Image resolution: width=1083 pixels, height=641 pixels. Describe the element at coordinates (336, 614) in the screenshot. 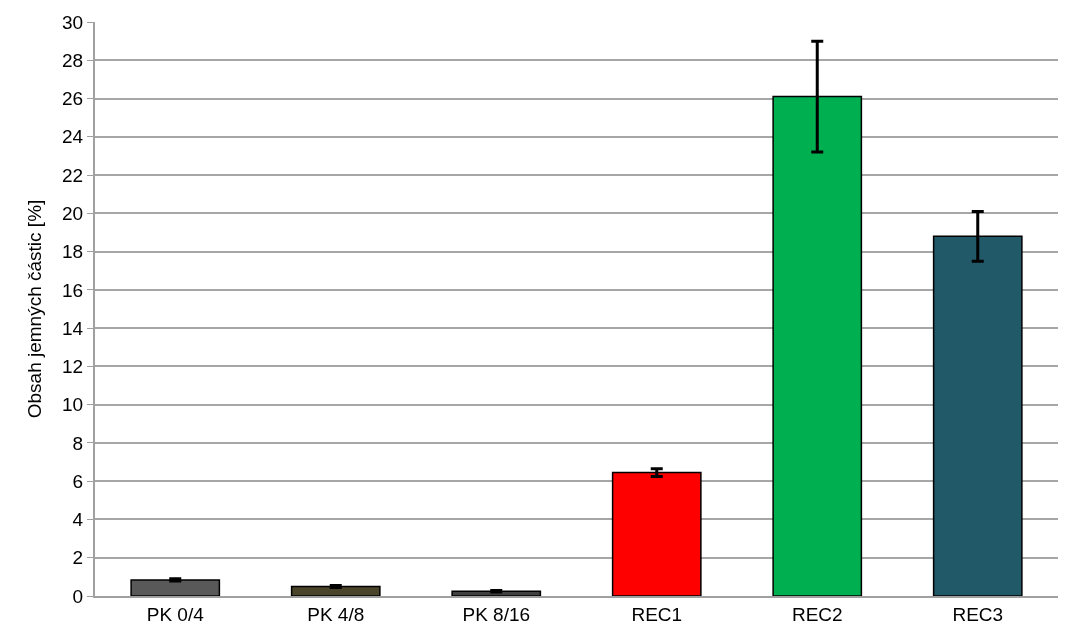

I see `x-tick-label: PK 4/8` at that location.